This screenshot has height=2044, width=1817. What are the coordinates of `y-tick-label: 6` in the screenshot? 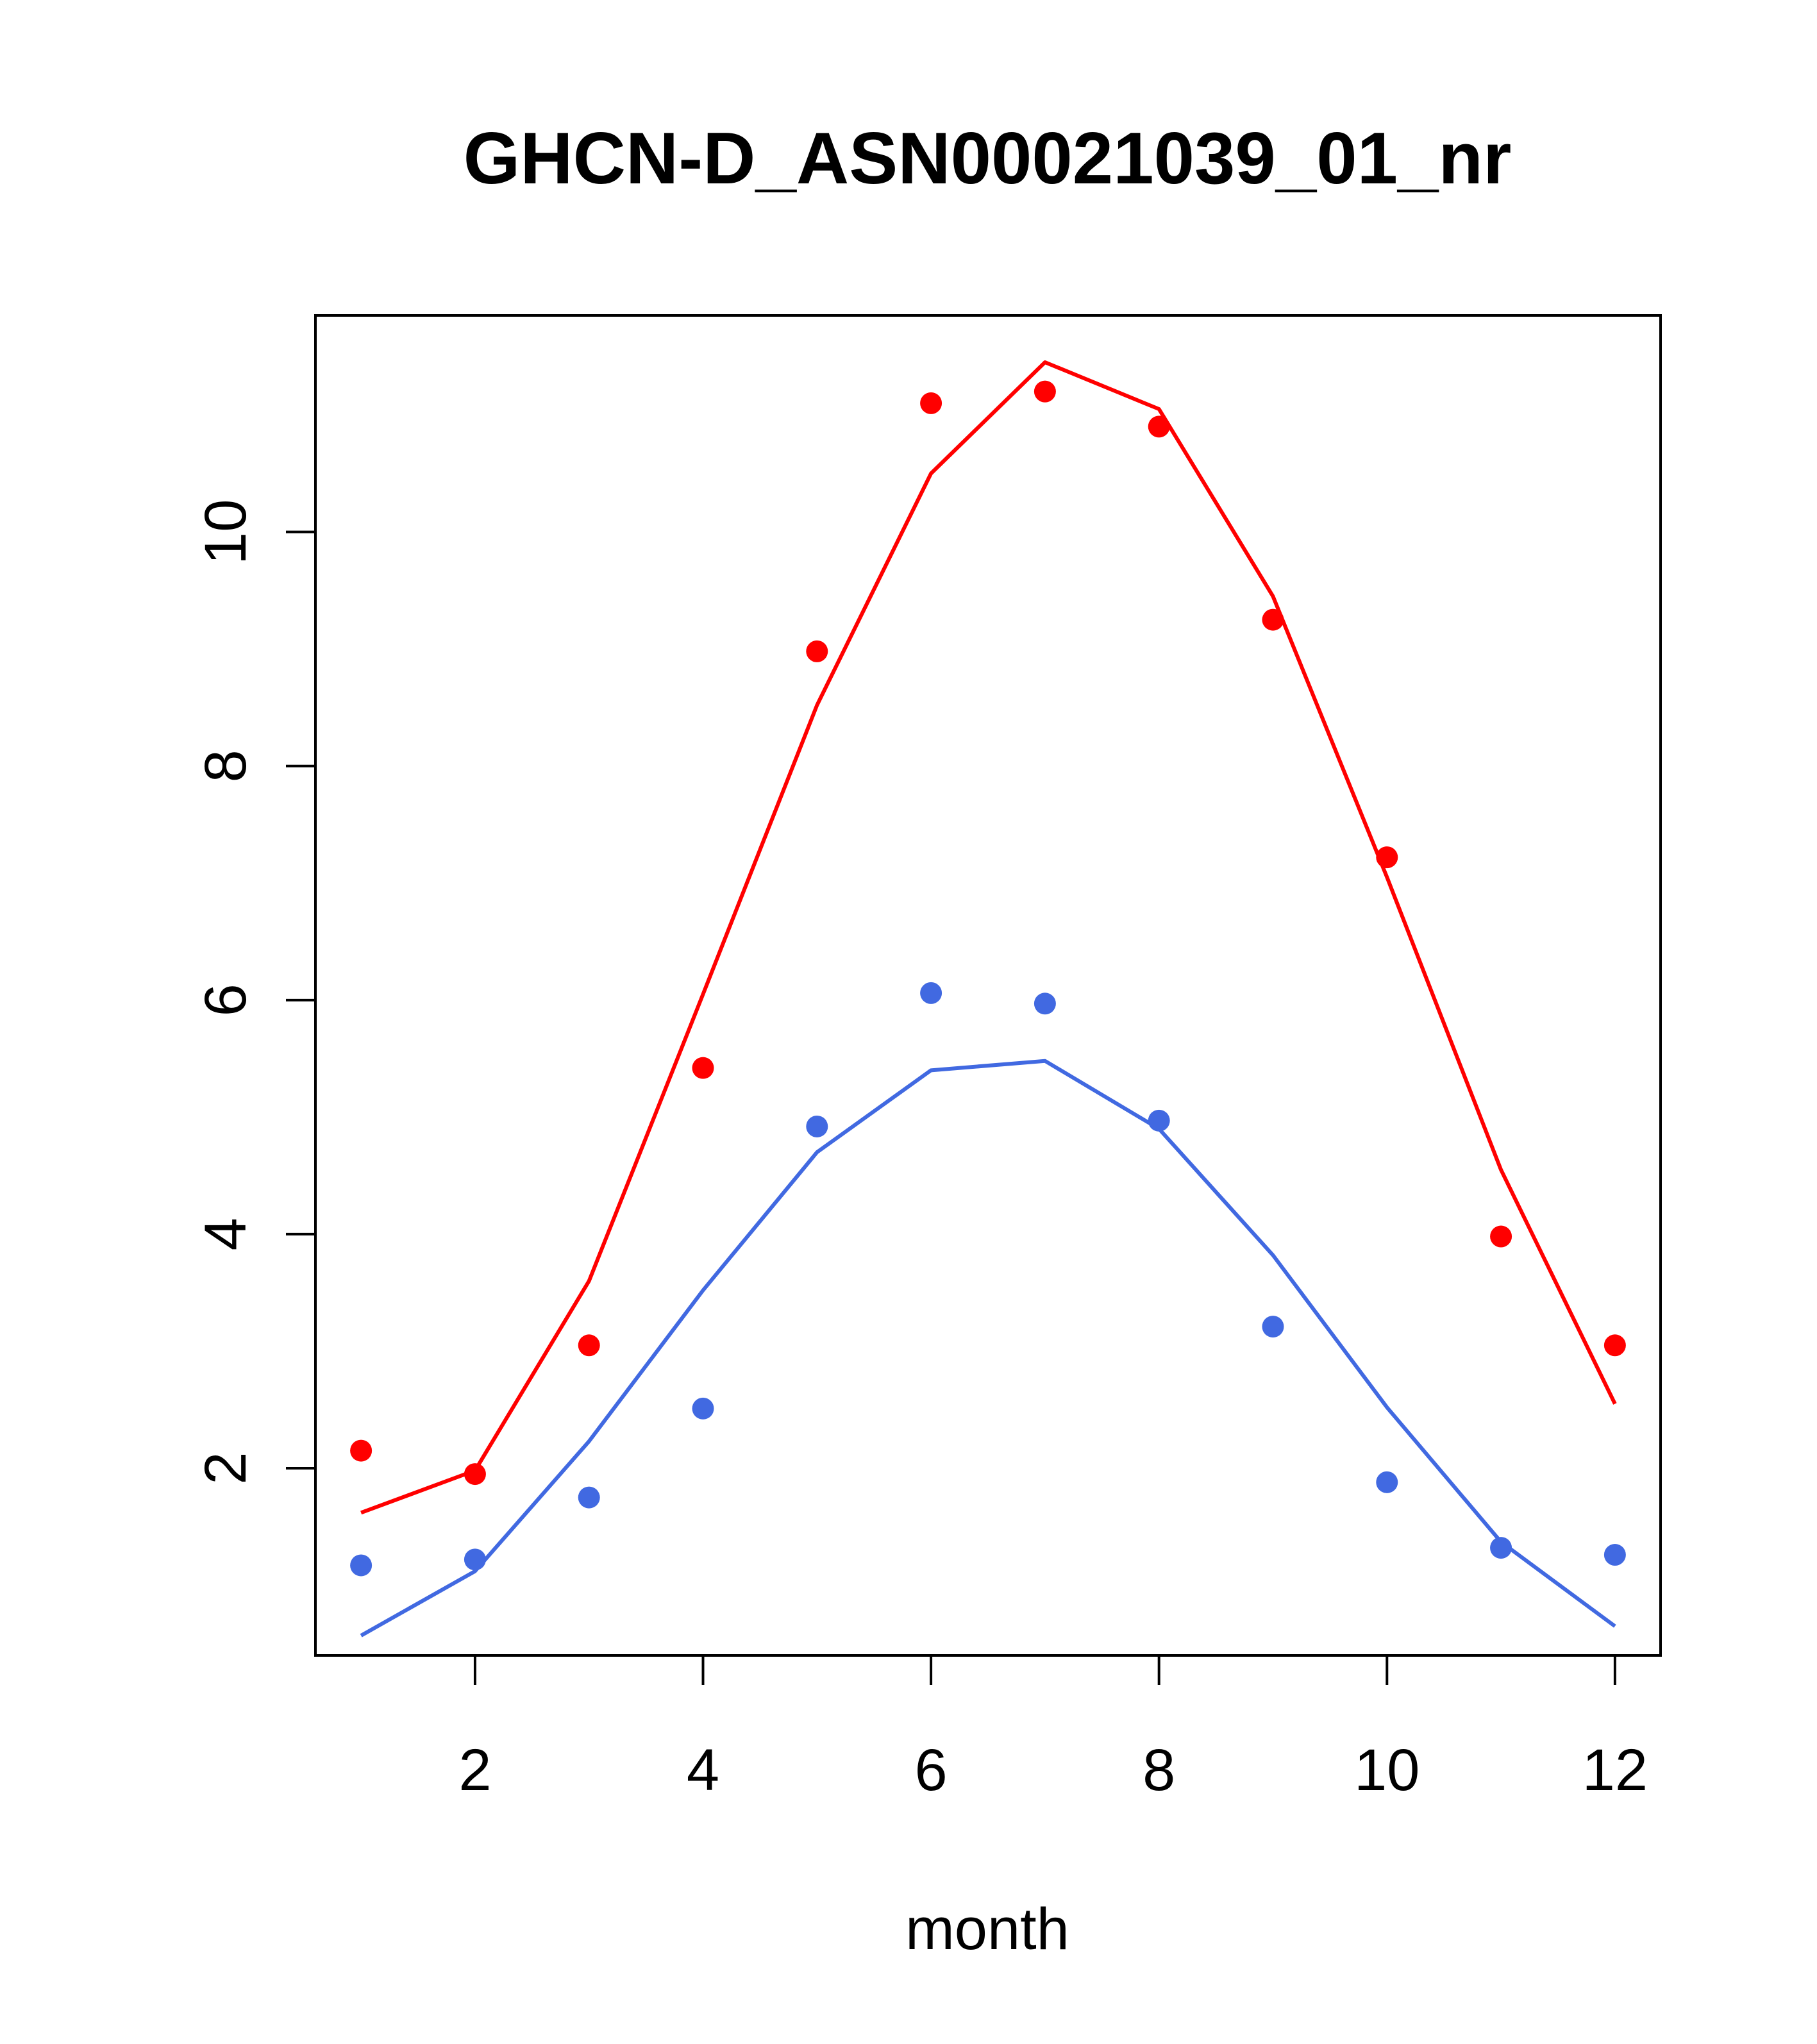 It's located at (226, 1000).